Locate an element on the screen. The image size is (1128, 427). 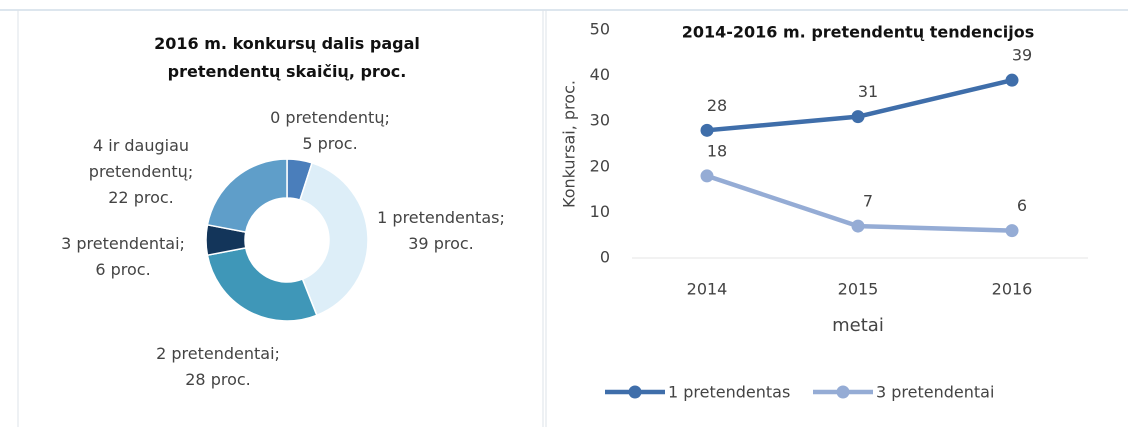
slice-category: 3 pretendentai; is located at coordinates (123, 243).